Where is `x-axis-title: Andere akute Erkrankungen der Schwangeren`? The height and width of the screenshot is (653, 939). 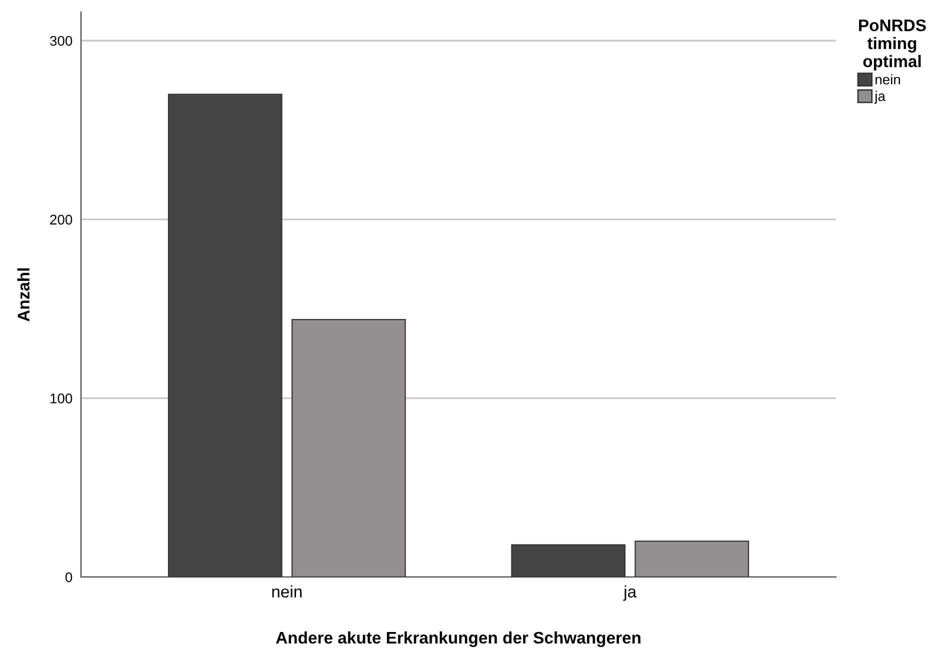 x-axis-title: Andere akute Erkrankungen der Schwangeren is located at coordinates (458, 639).